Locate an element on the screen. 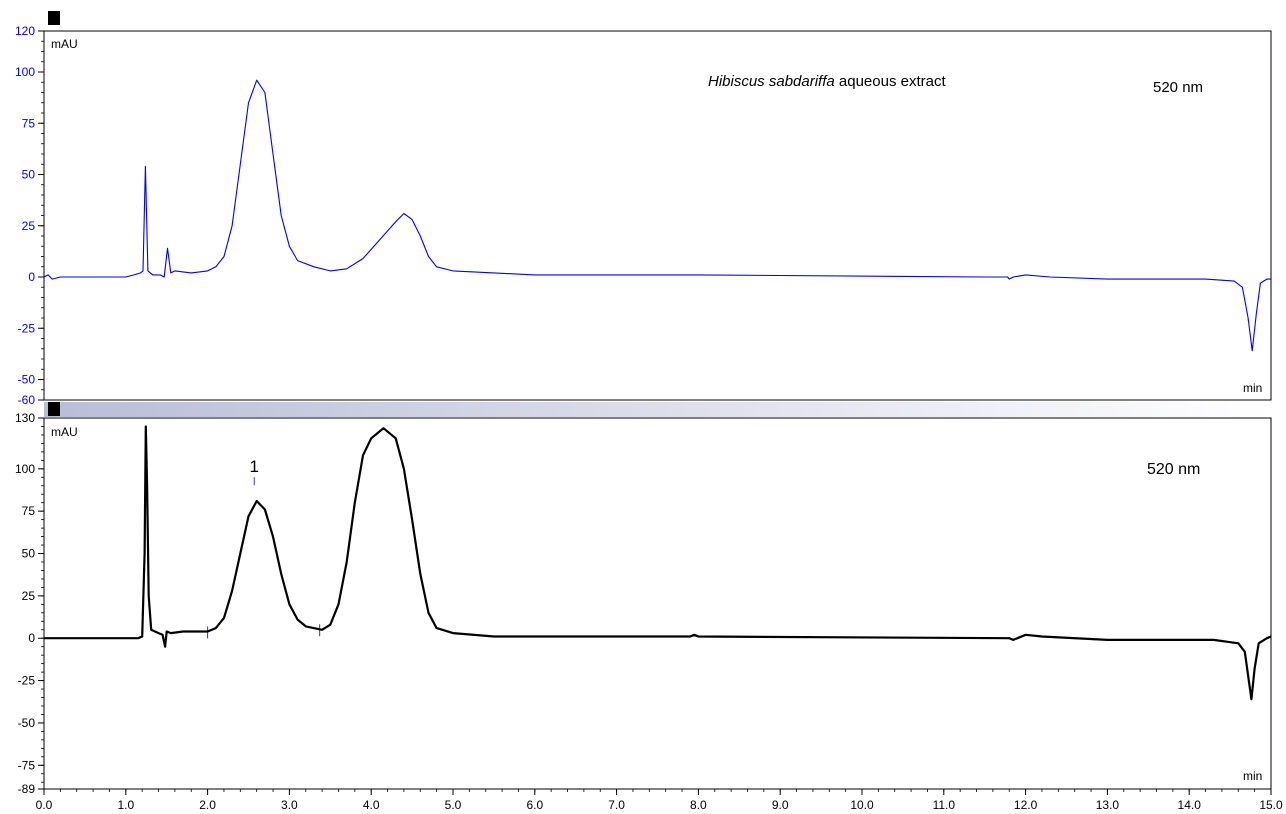  x-tick-label: 5.0 is located at coordinates (453, 805).